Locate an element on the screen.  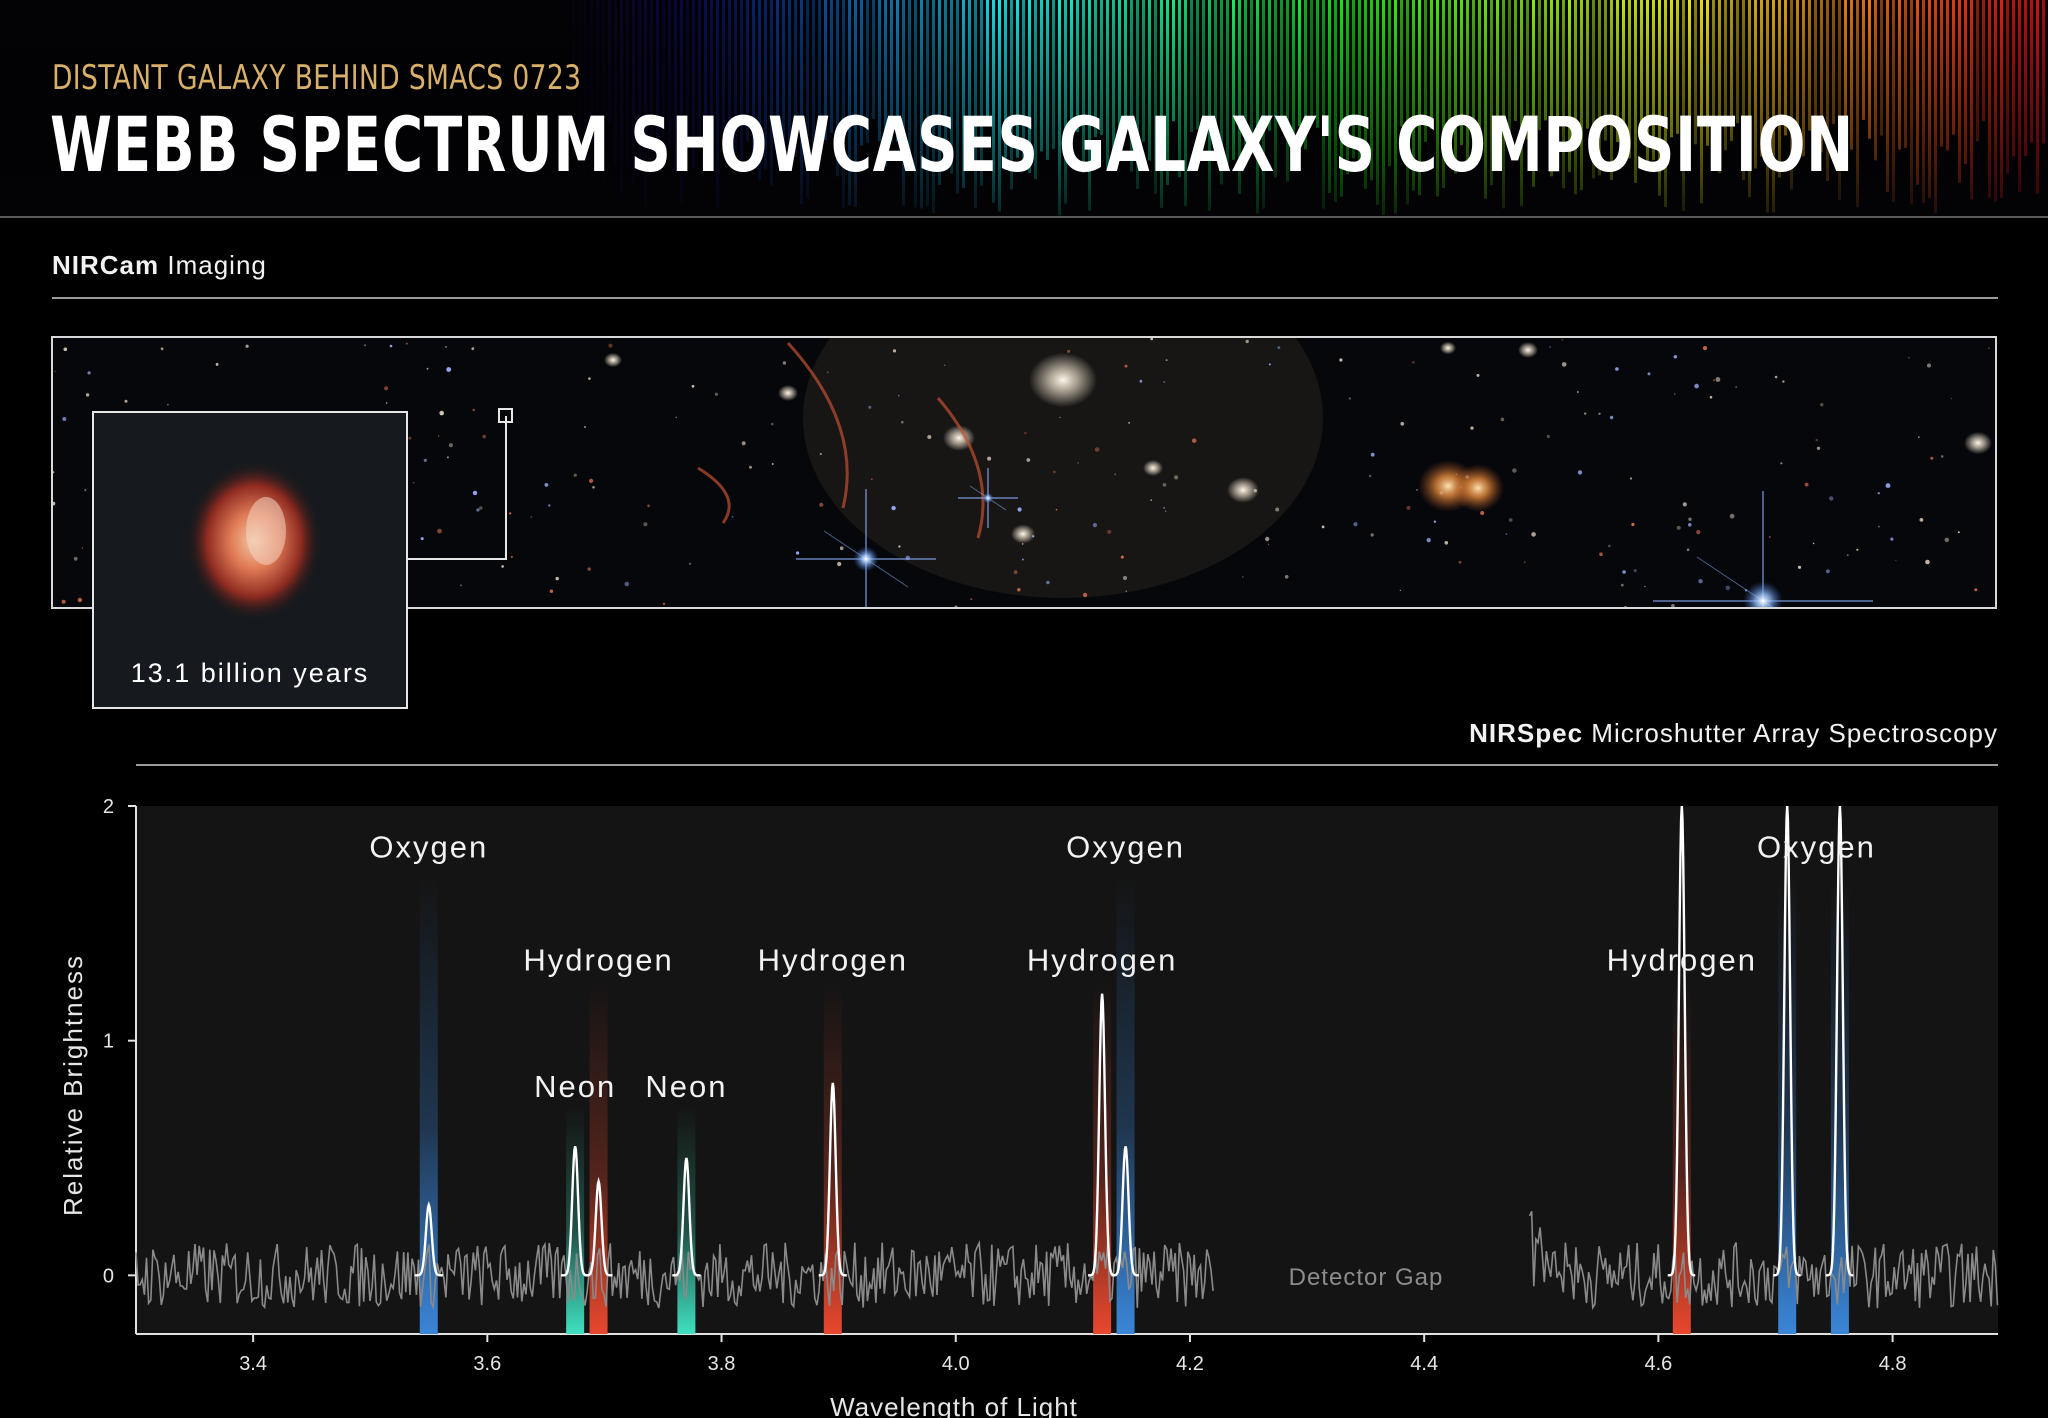
x-axis-label: Wavelength of Light is located at coordinates (954, 1405).